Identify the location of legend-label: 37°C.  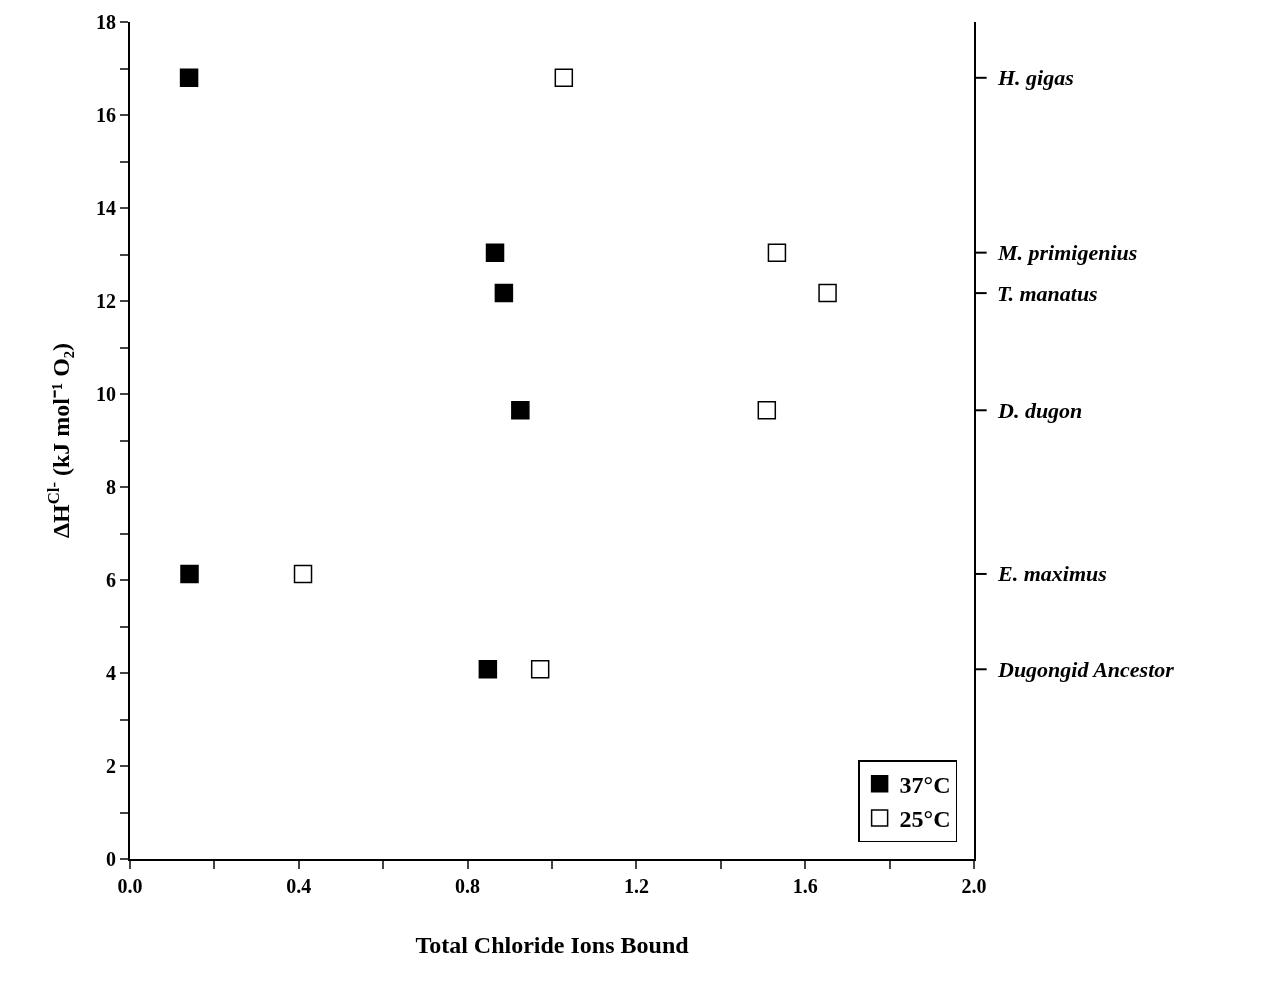
(925, 785).